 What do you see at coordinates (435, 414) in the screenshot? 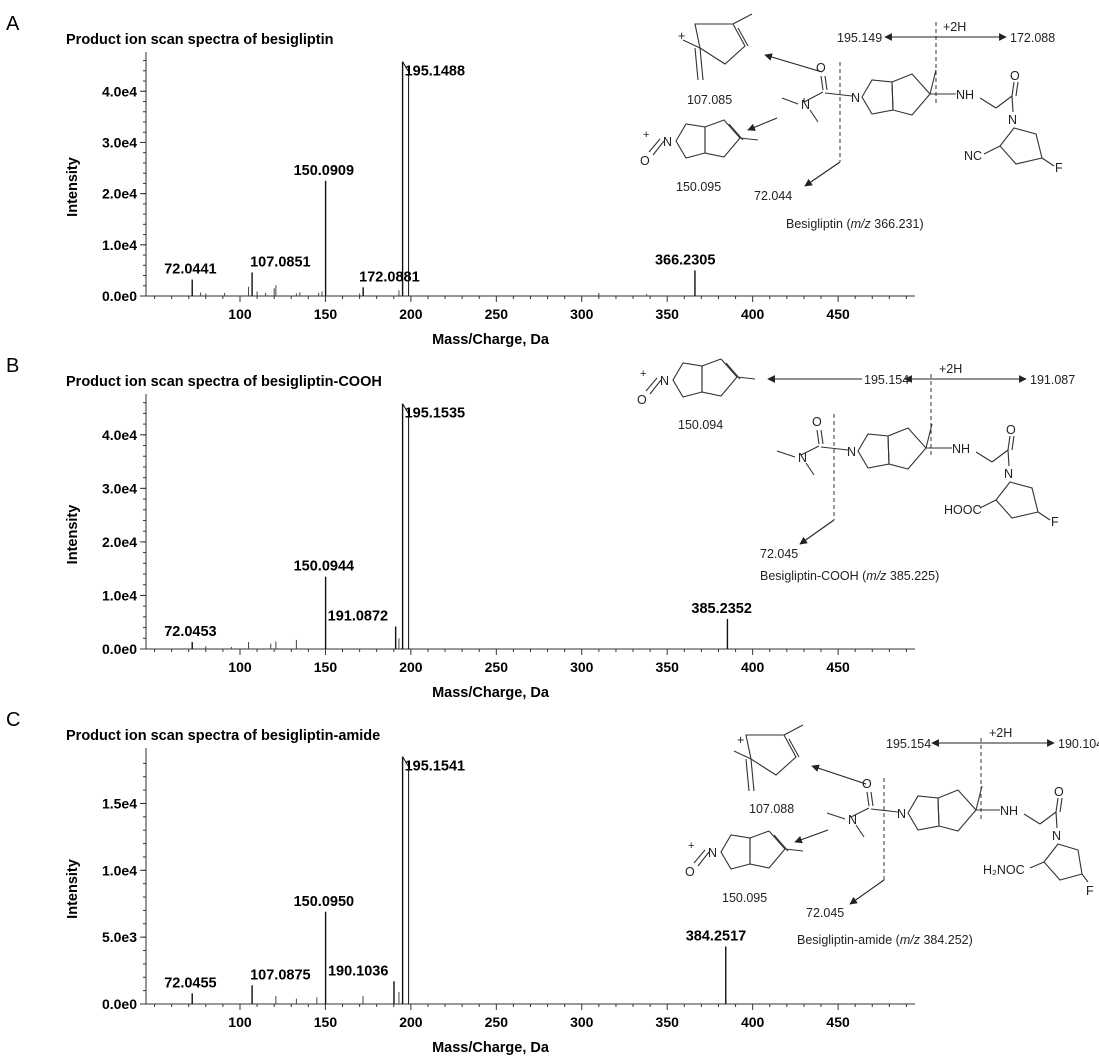
I see `peak-label: 195.1535` at bounding box center [435, 414].